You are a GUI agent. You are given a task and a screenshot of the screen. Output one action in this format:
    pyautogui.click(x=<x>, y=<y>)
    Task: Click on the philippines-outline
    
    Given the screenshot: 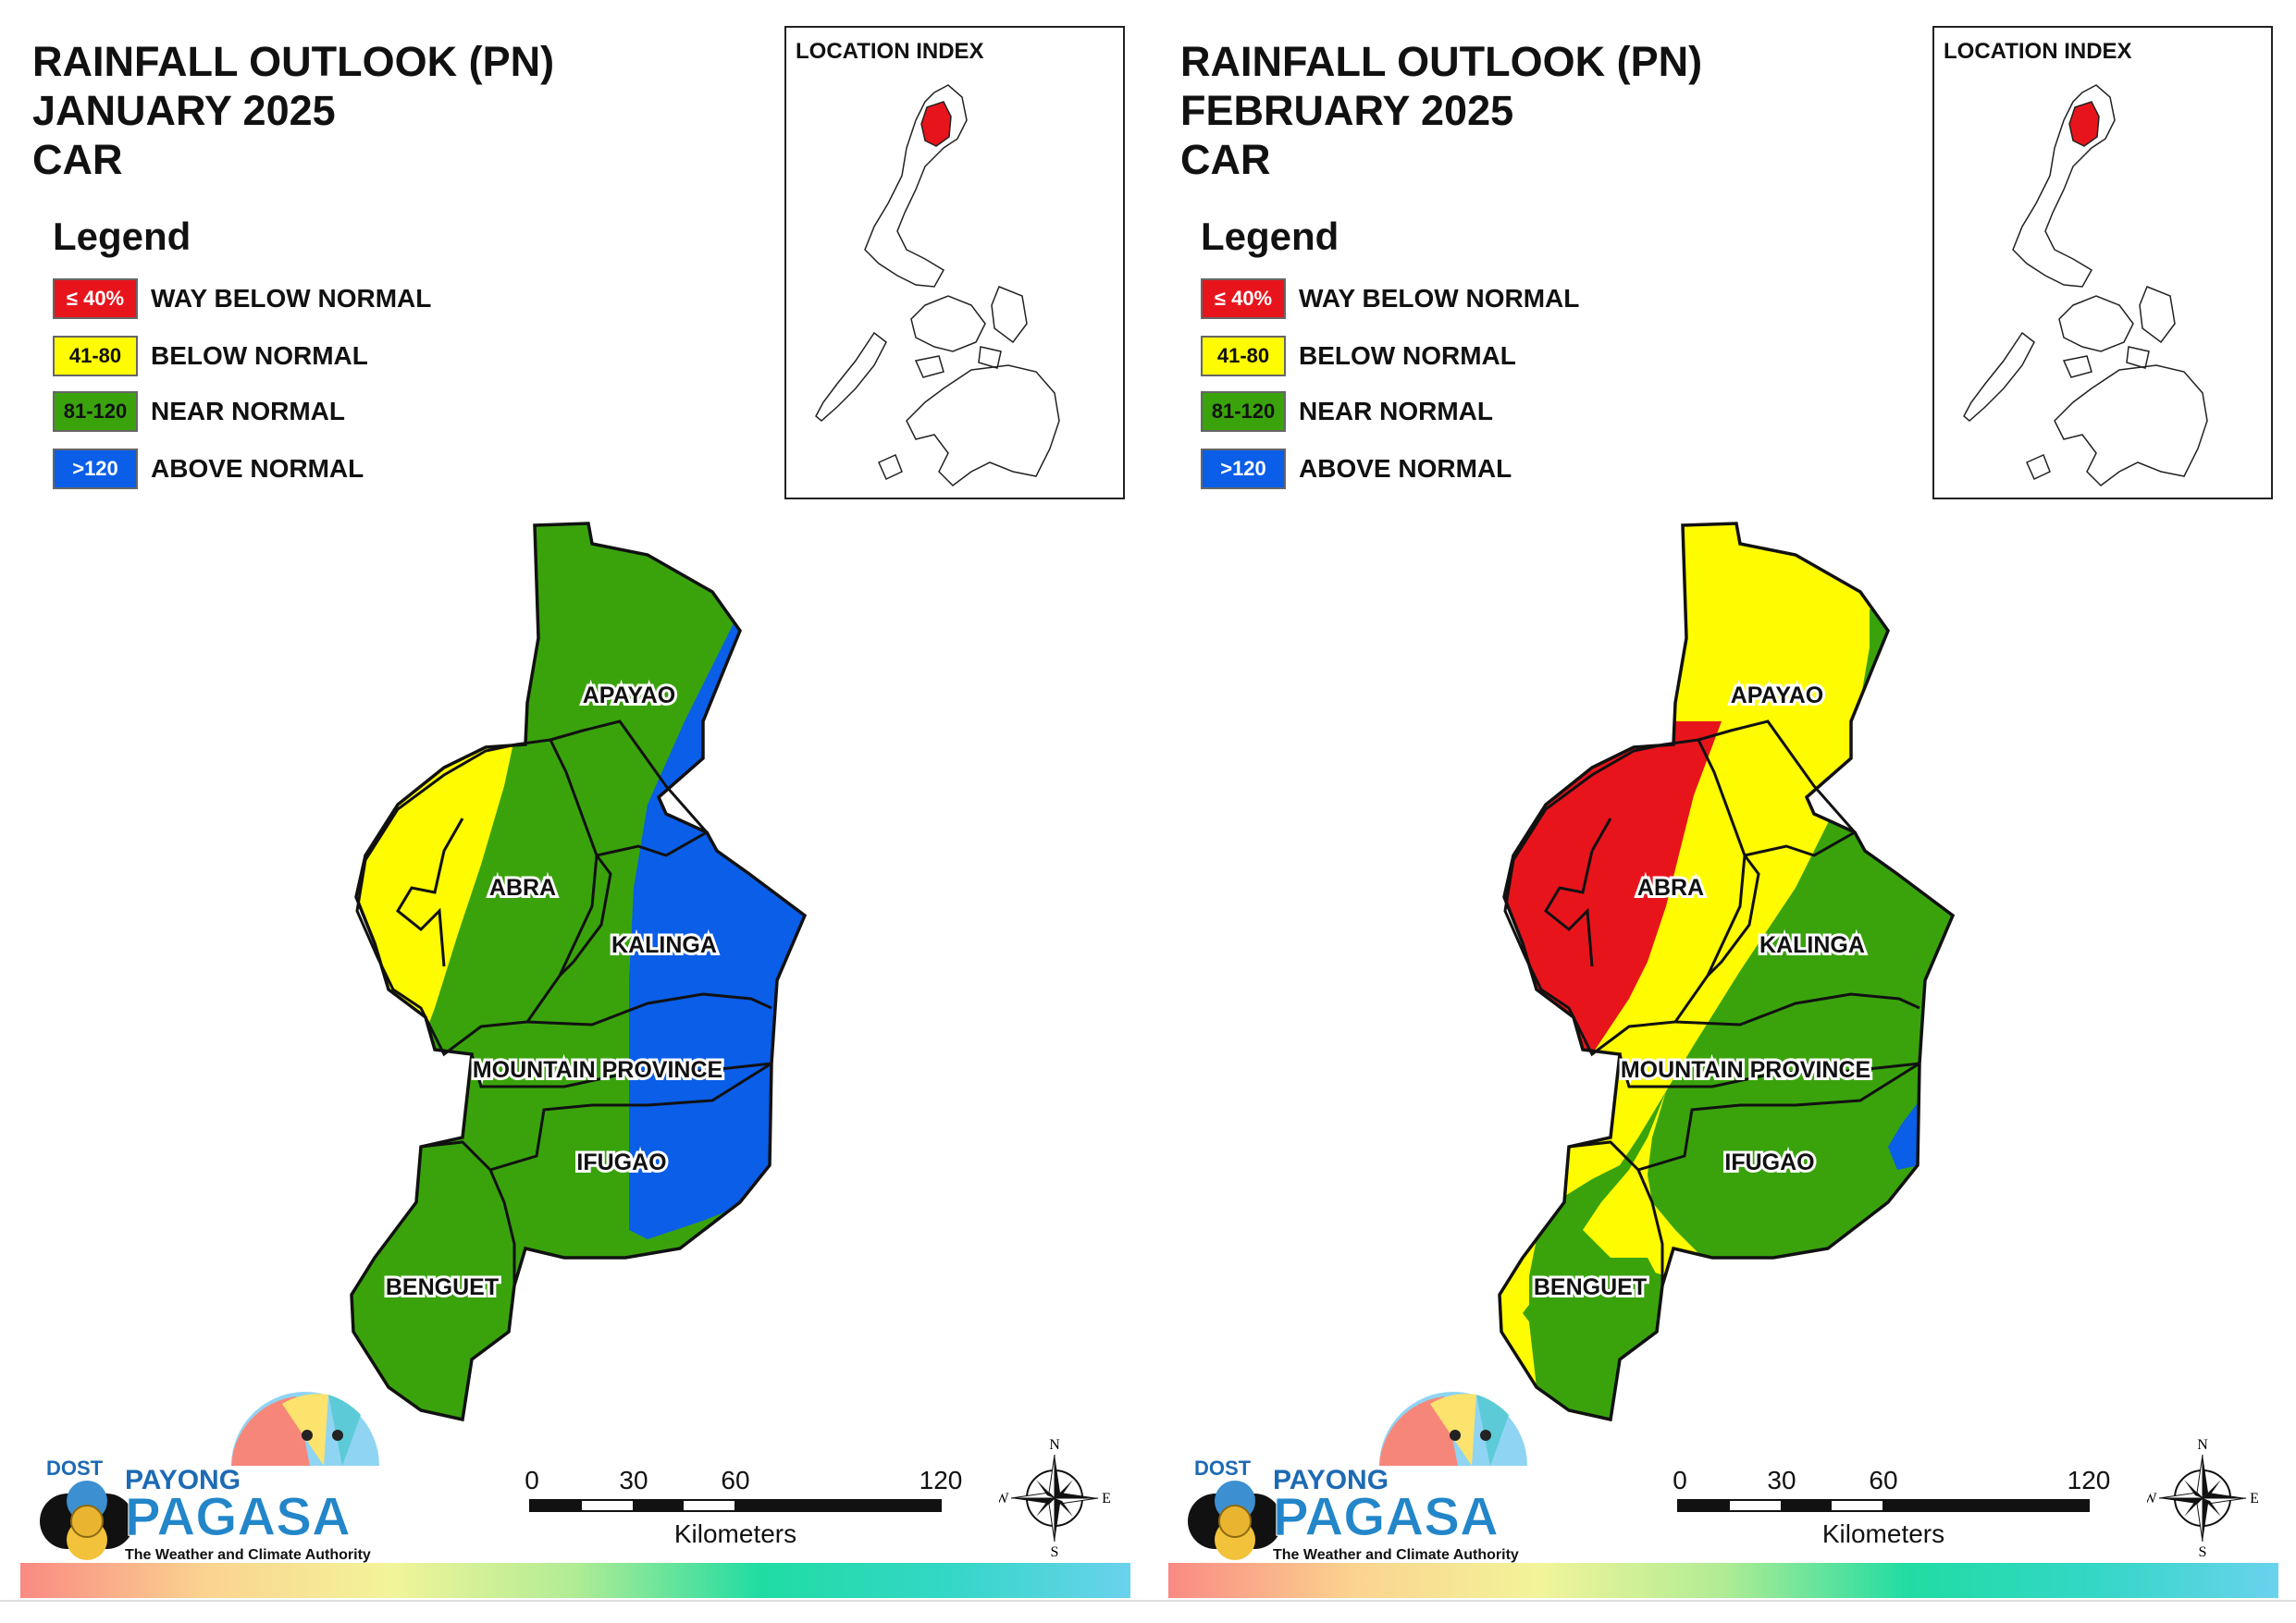 What is the action you would take?
    pyautogui.click(x=937, y=285)
    